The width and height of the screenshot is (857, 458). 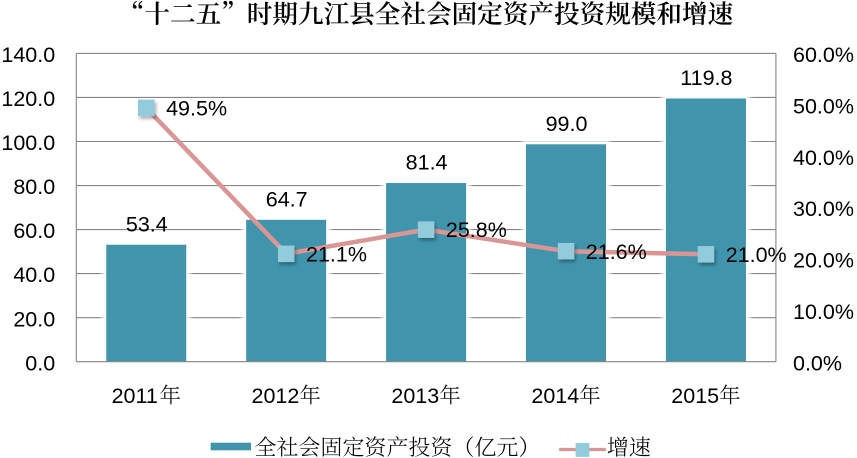 What do you see at coordinates (695, 396) in the screenshot?
I see `svg-text: 2015` at bounding box center [695, 396].